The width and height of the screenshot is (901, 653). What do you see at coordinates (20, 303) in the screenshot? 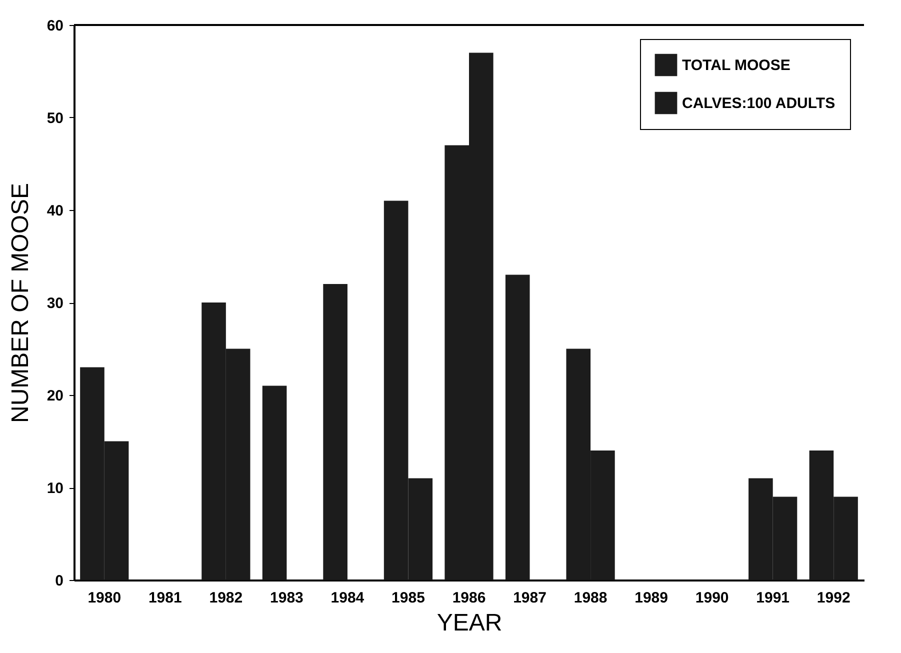
I see `y-axis-title: NUMBER OF MOOSE` at bounding box center [20, 303].